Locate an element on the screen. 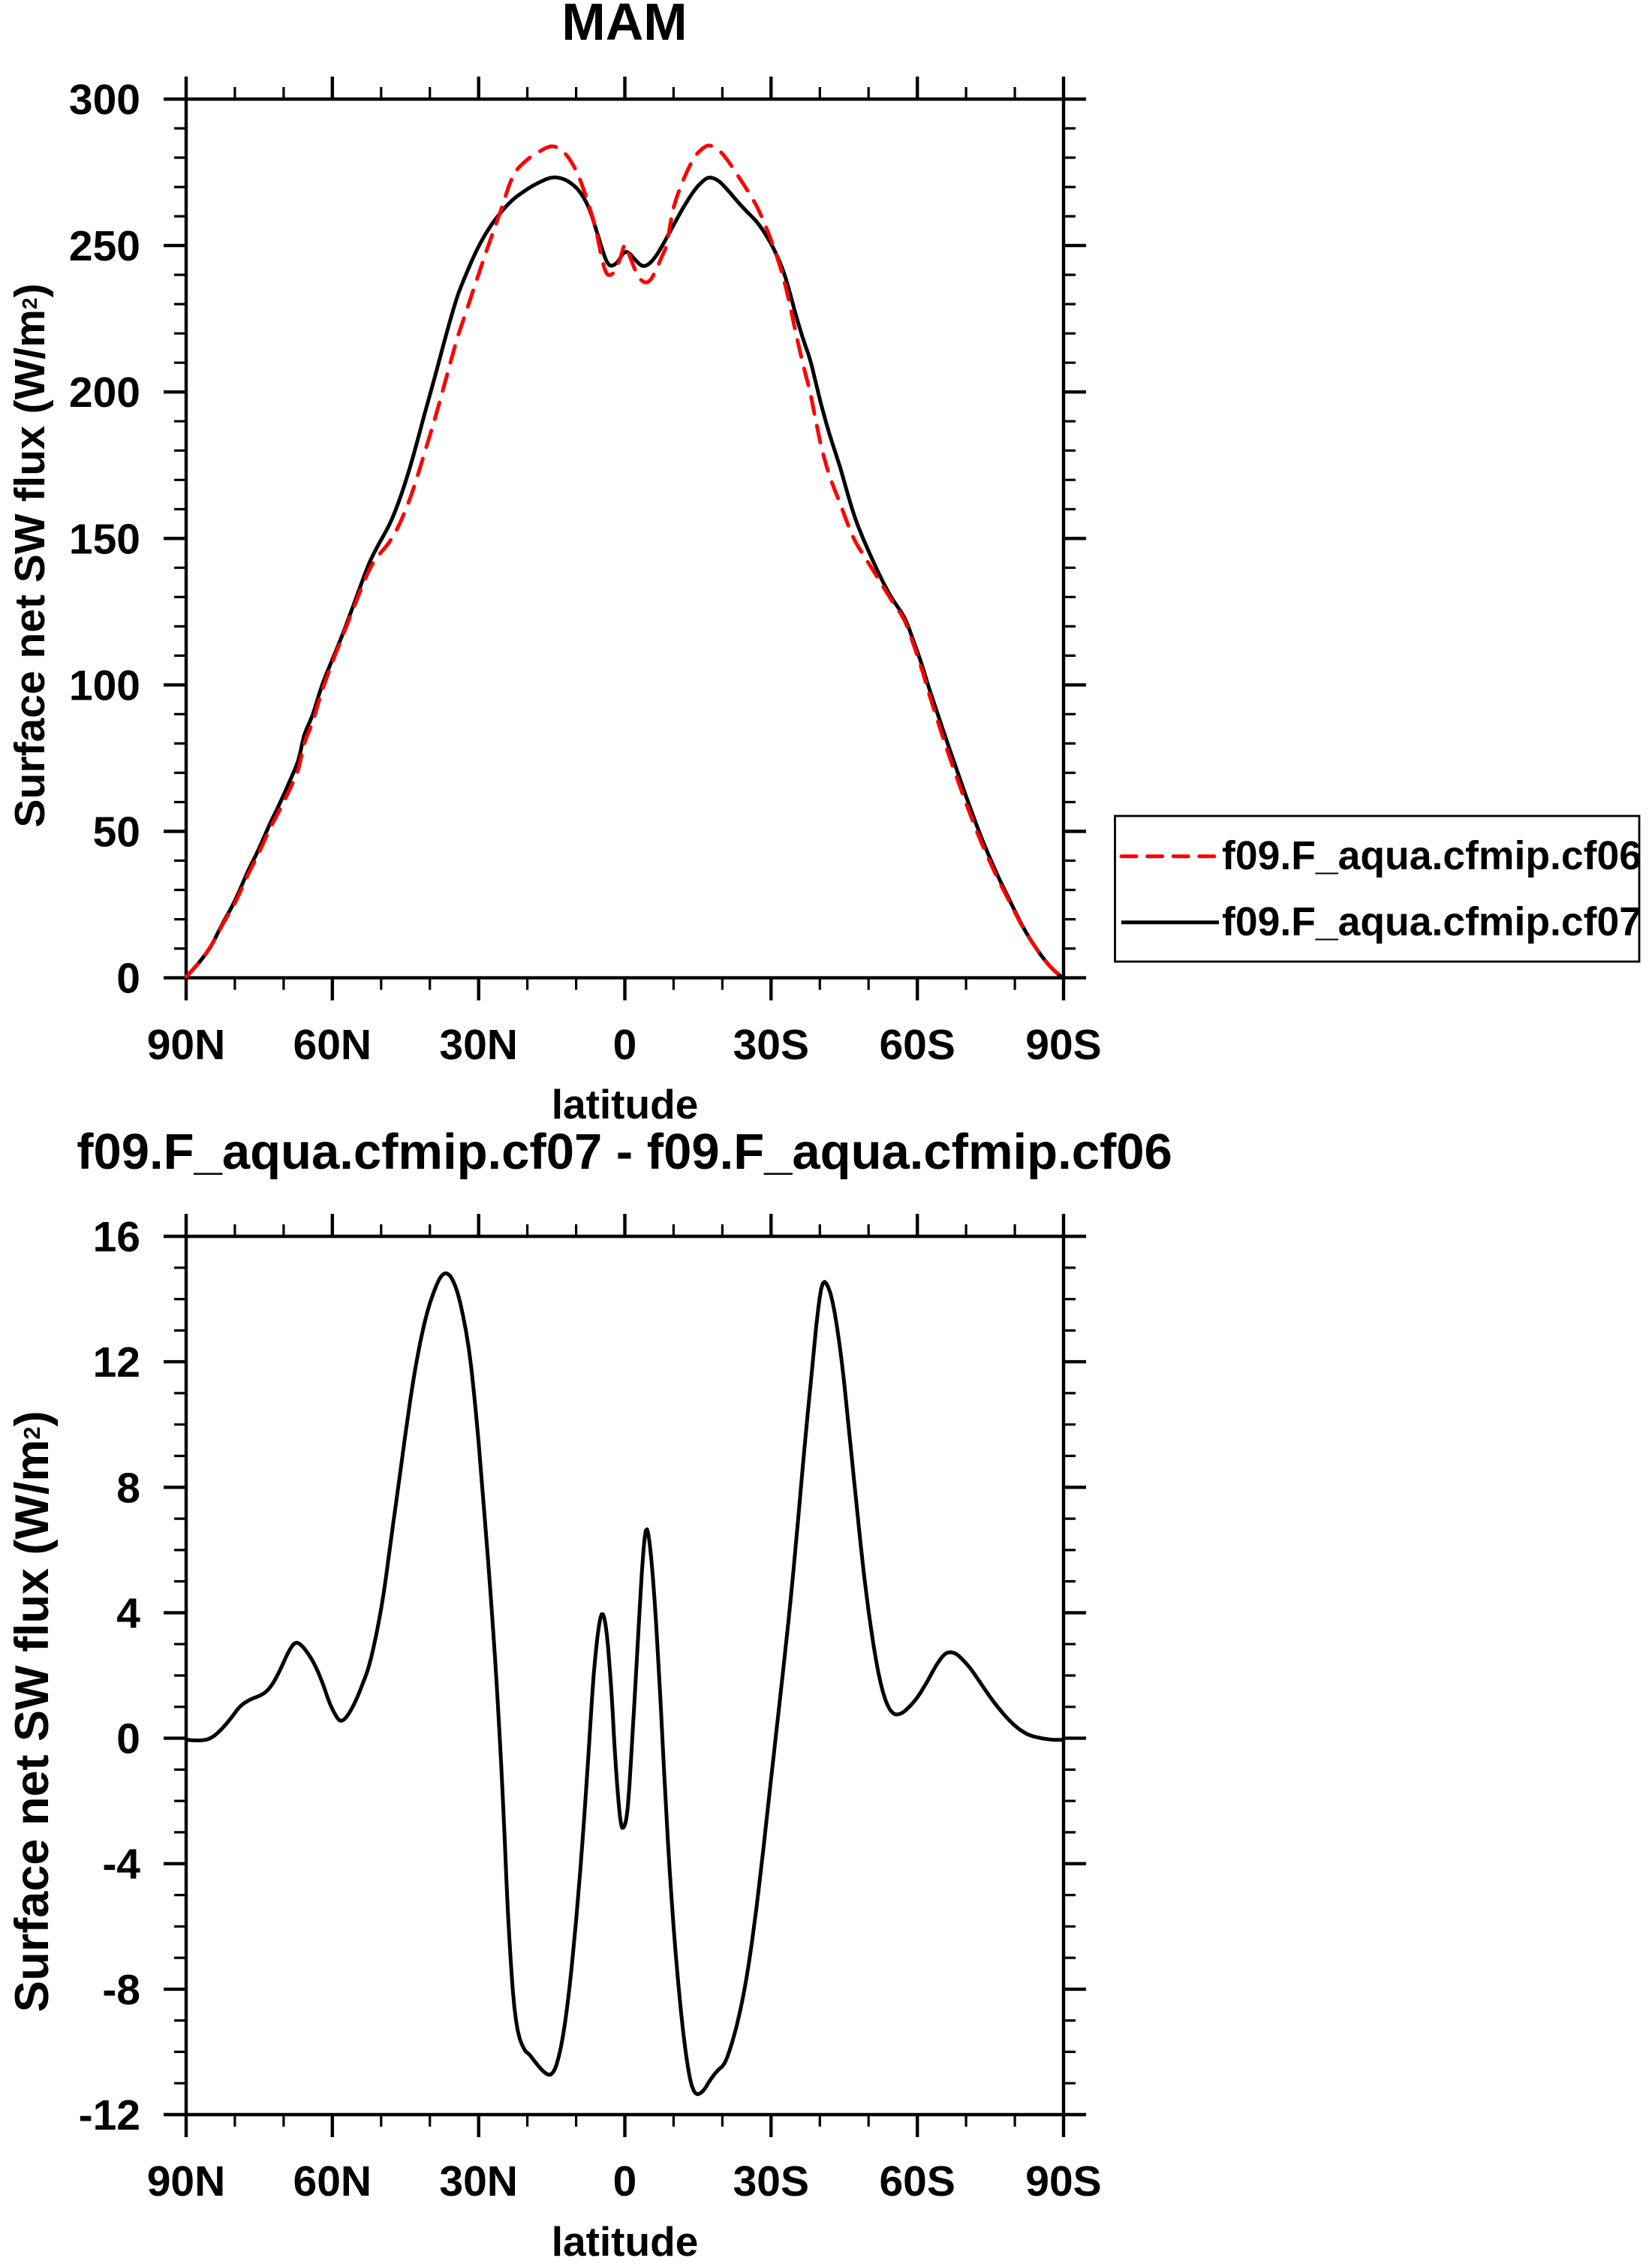  svg-text: 4 is located at coordinates (128, 1613).